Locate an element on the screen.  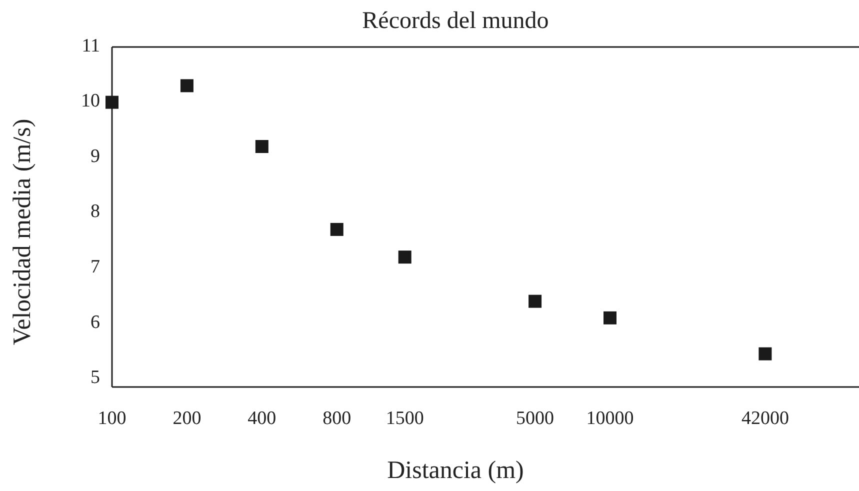
x-tick-label: 10000 is located at coordinates (610, 418).